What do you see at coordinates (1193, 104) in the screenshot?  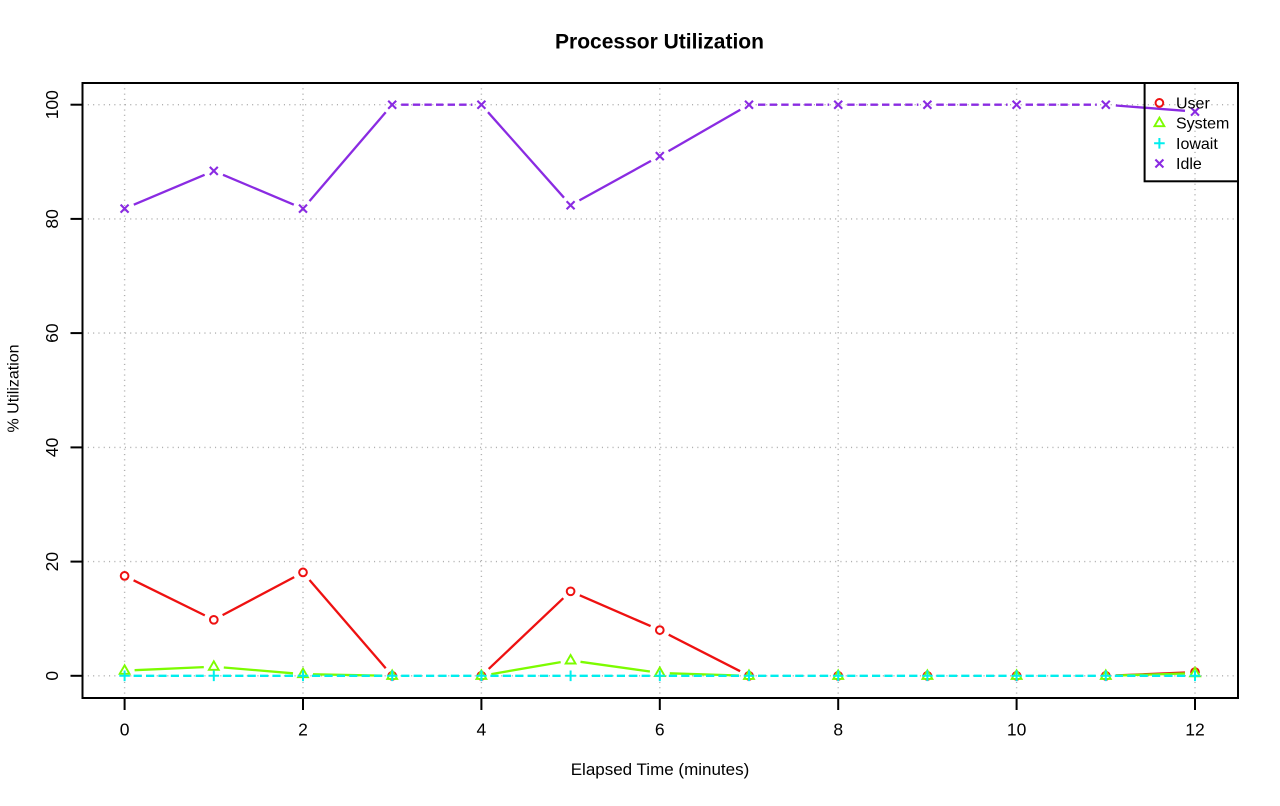 I see `svg-text: User` at bounding box center [1193, 104].